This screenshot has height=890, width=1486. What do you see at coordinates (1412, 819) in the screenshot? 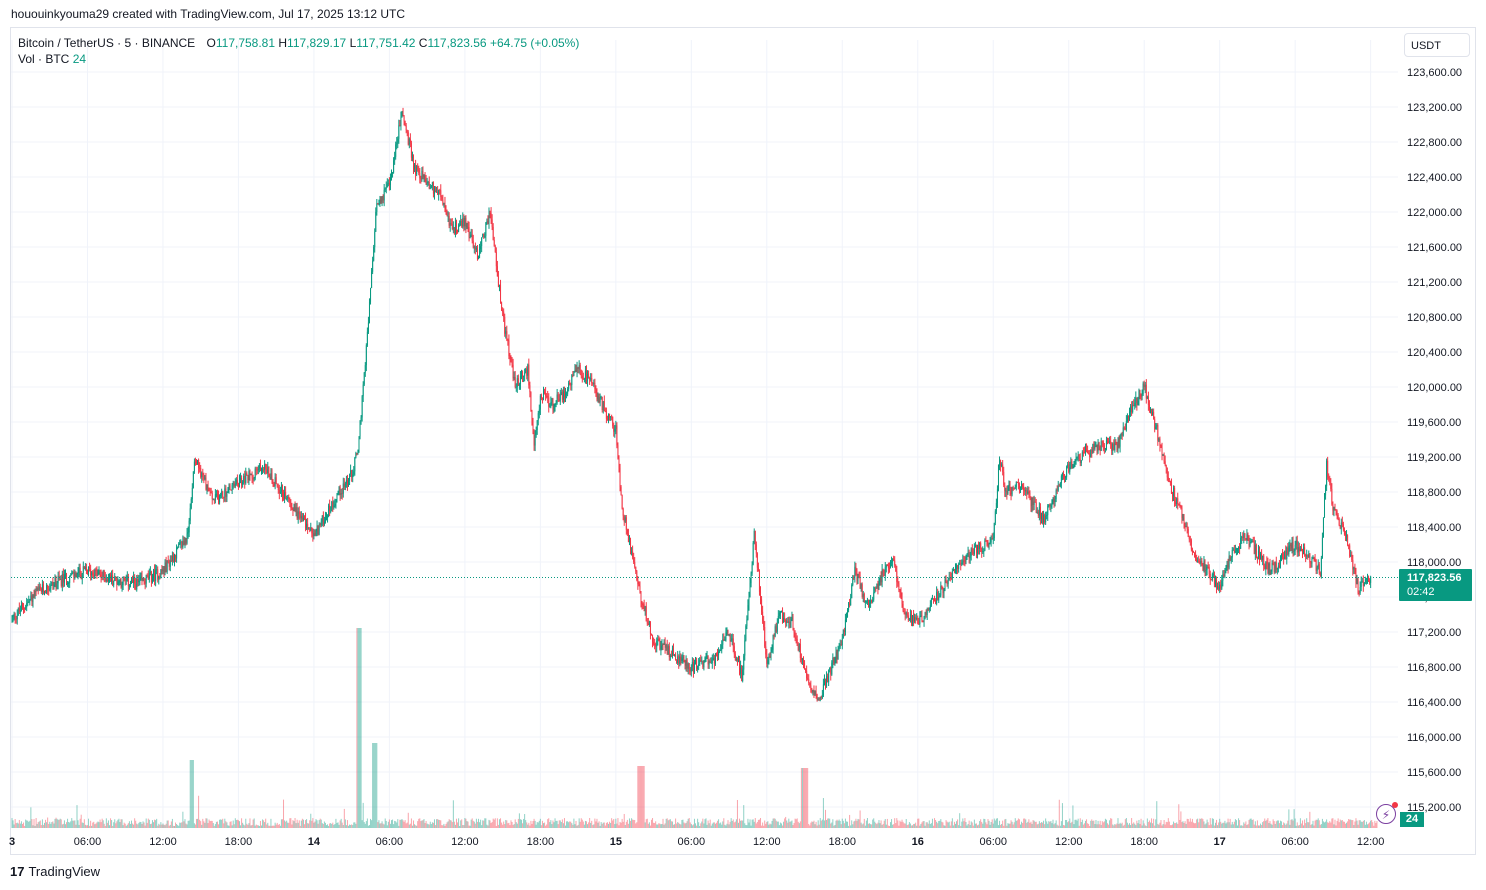
I see `volume-badge: 24` at bounding box center [1412, 819].